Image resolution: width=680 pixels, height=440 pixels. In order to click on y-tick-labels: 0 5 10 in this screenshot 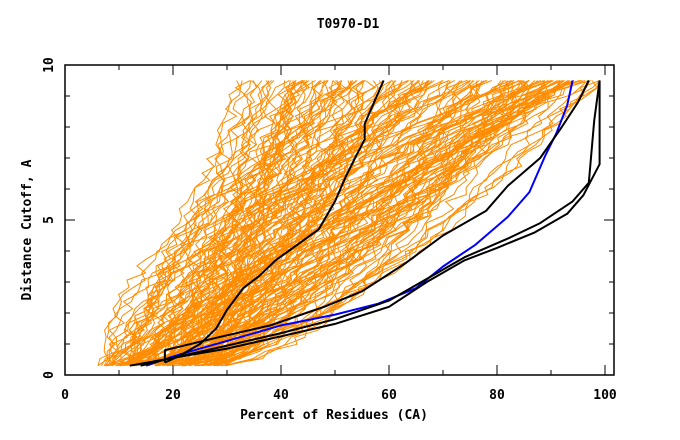, I will do `click(49, 218)`.